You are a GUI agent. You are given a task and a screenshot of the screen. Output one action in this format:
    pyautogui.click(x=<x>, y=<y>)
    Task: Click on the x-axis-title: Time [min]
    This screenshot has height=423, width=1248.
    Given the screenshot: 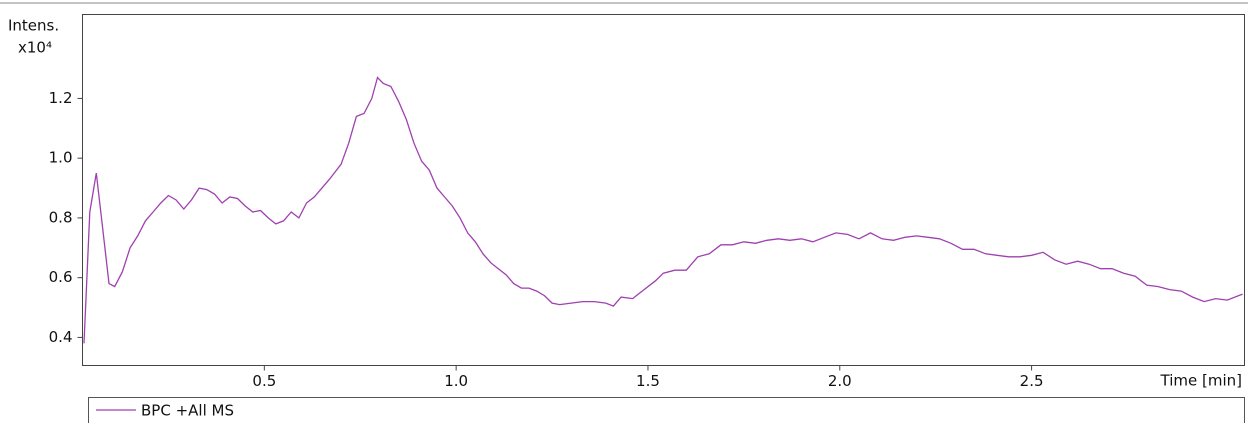 What is the action you would take?
    pyautogui.click(x=1201, y=381)
    